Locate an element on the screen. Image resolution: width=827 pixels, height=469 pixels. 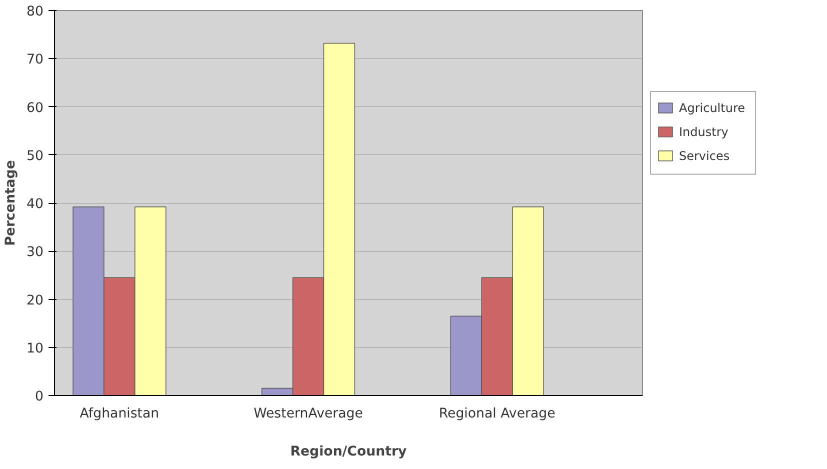
y-tick-label: 50 is located at coordinates (35, 156).